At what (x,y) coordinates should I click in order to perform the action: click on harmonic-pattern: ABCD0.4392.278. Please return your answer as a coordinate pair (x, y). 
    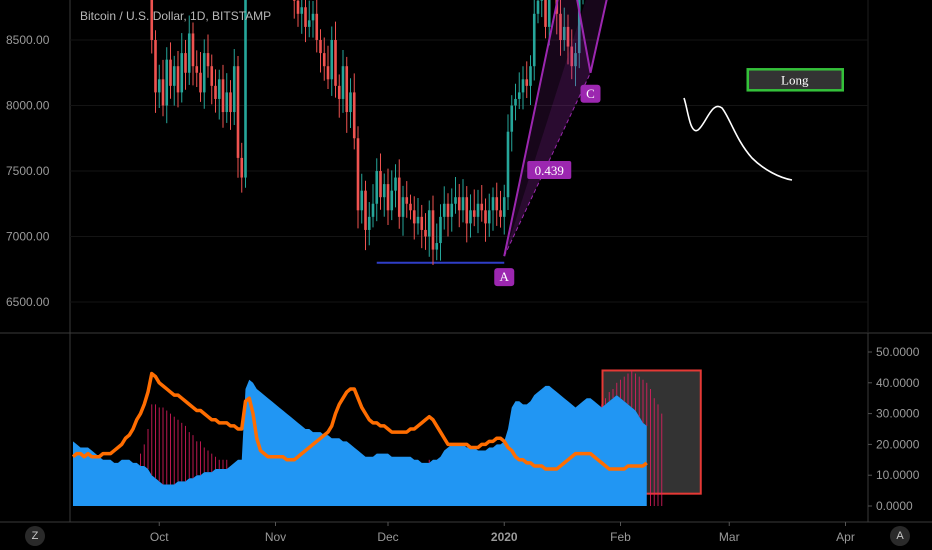
    Looking at the image, I should click on (551, 143).